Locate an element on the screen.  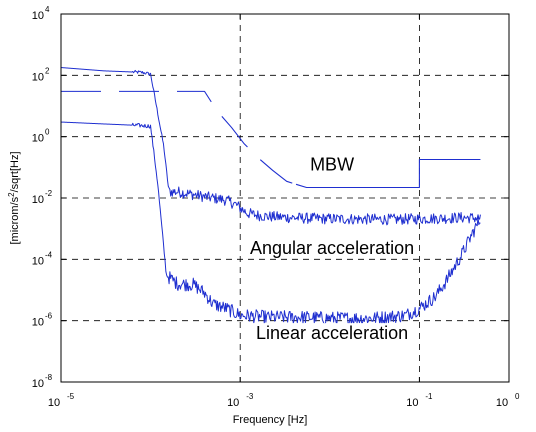
annotation-angular-acceleration: Angular acceleration is located at coordinates (332, 248).